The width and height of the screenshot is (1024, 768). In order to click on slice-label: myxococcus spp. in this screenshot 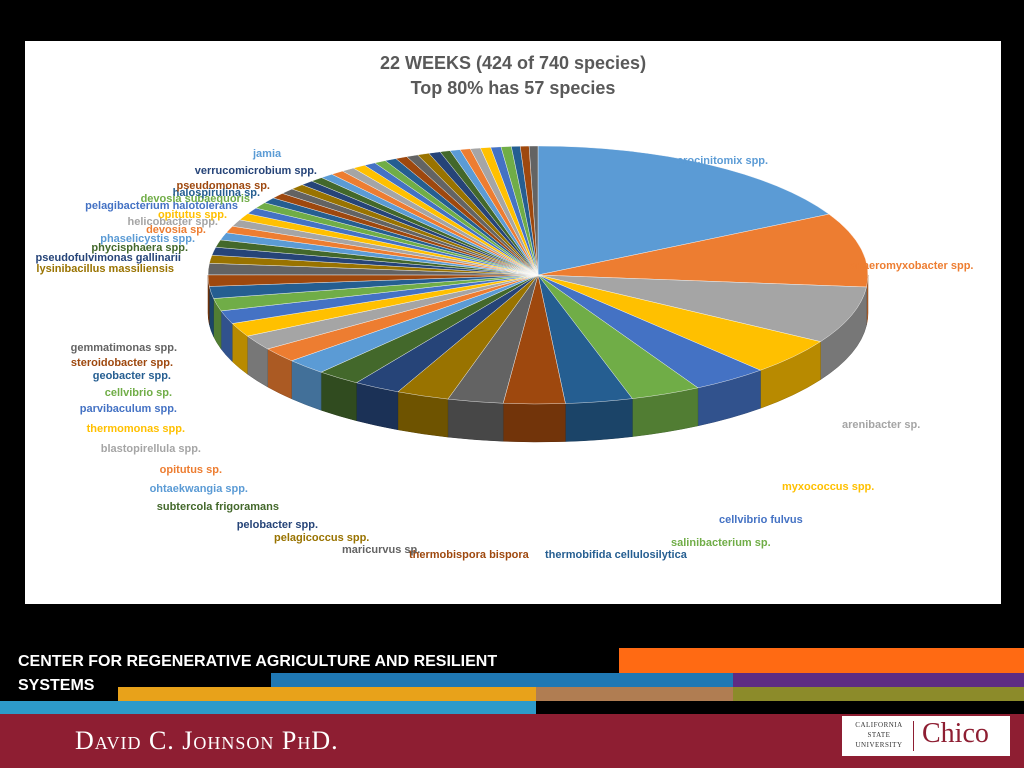, I will do `click(828, 487)`.